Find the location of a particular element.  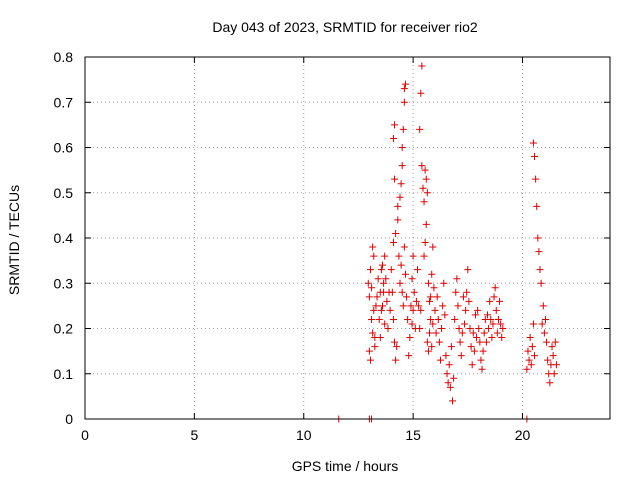

y-tick-label: 0.1 is located at coordinates (64, 374).